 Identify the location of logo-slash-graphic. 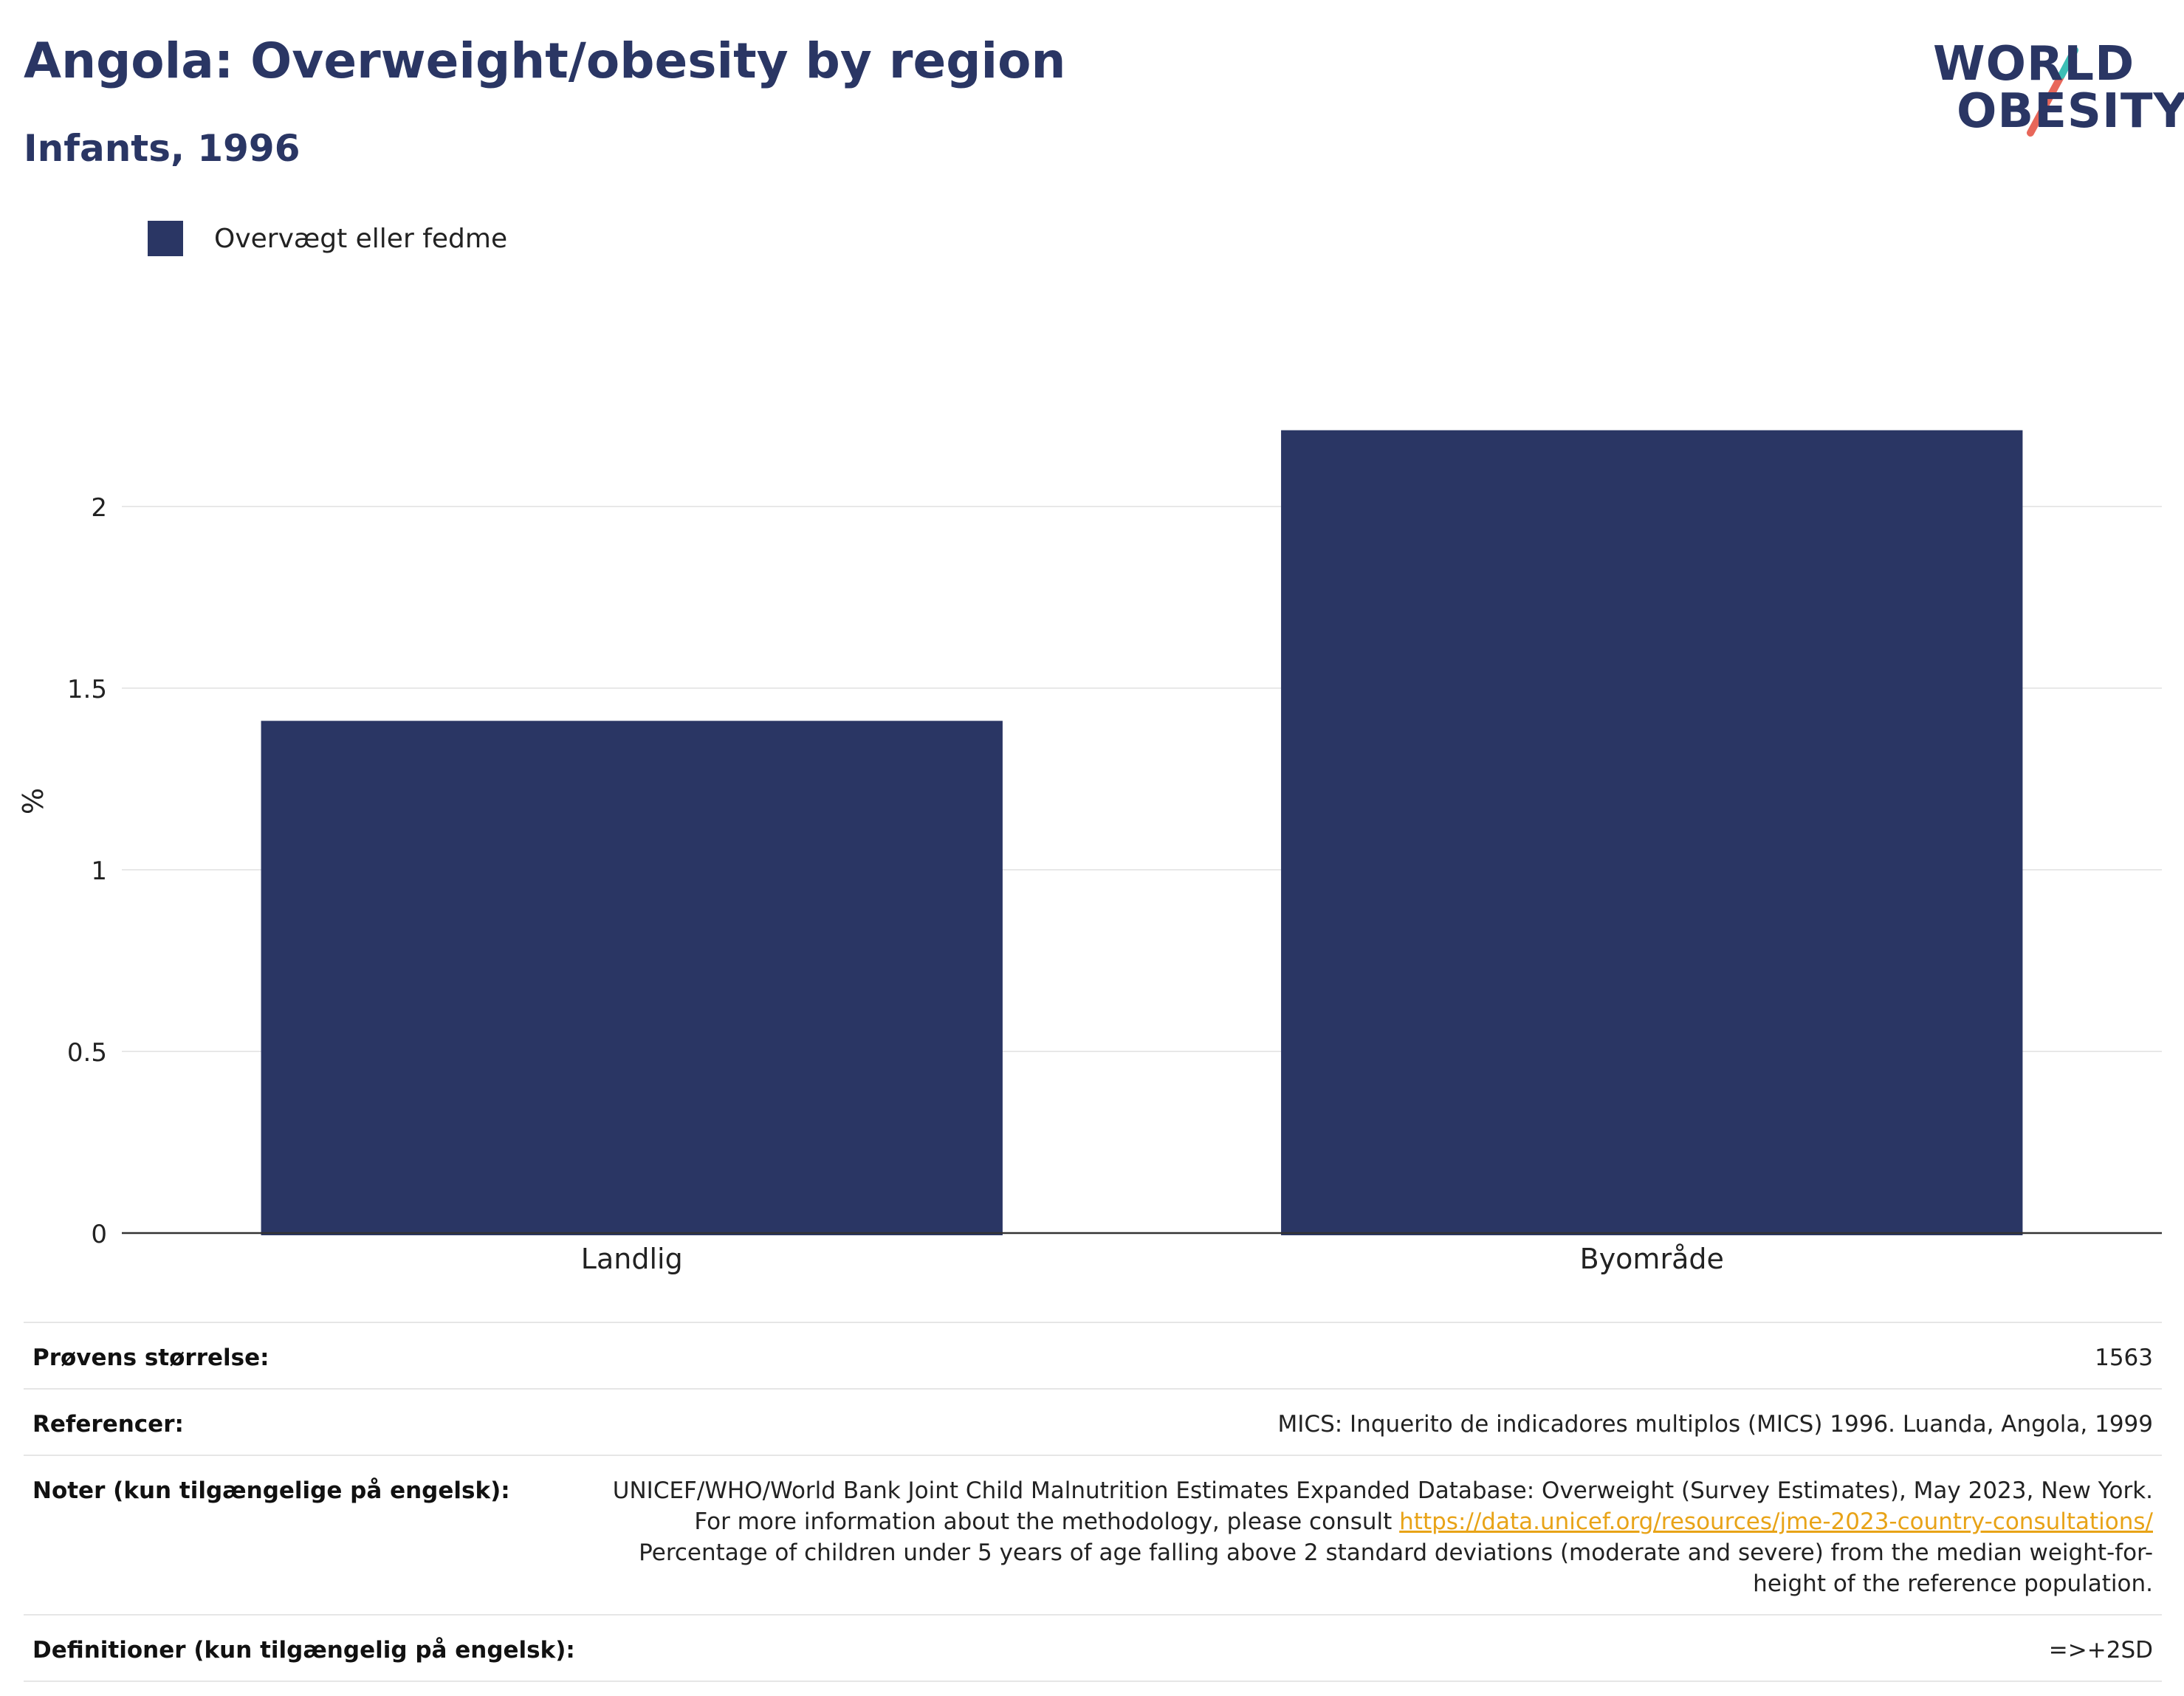
(2052, 92).